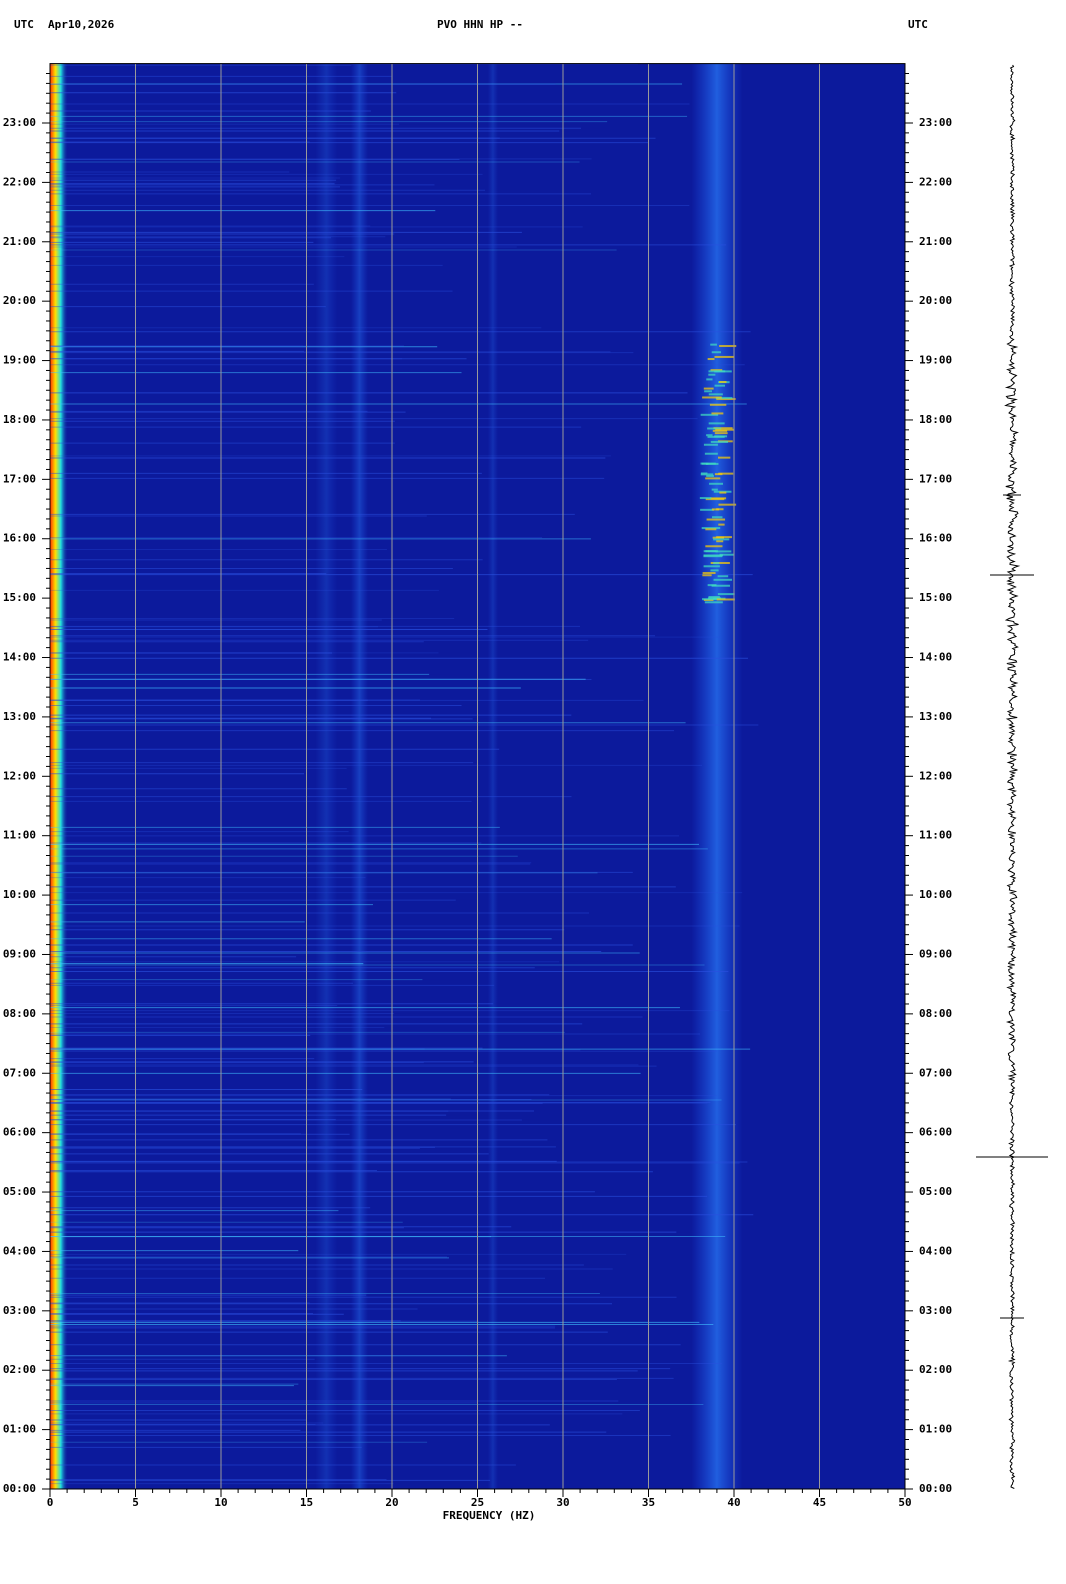 This screenshot has height=1584, width=1066. What do you see at coordinates (904, 1502) in the screenshot?
I see `x-tick-label: 50` at bounding box center [904, 1502].